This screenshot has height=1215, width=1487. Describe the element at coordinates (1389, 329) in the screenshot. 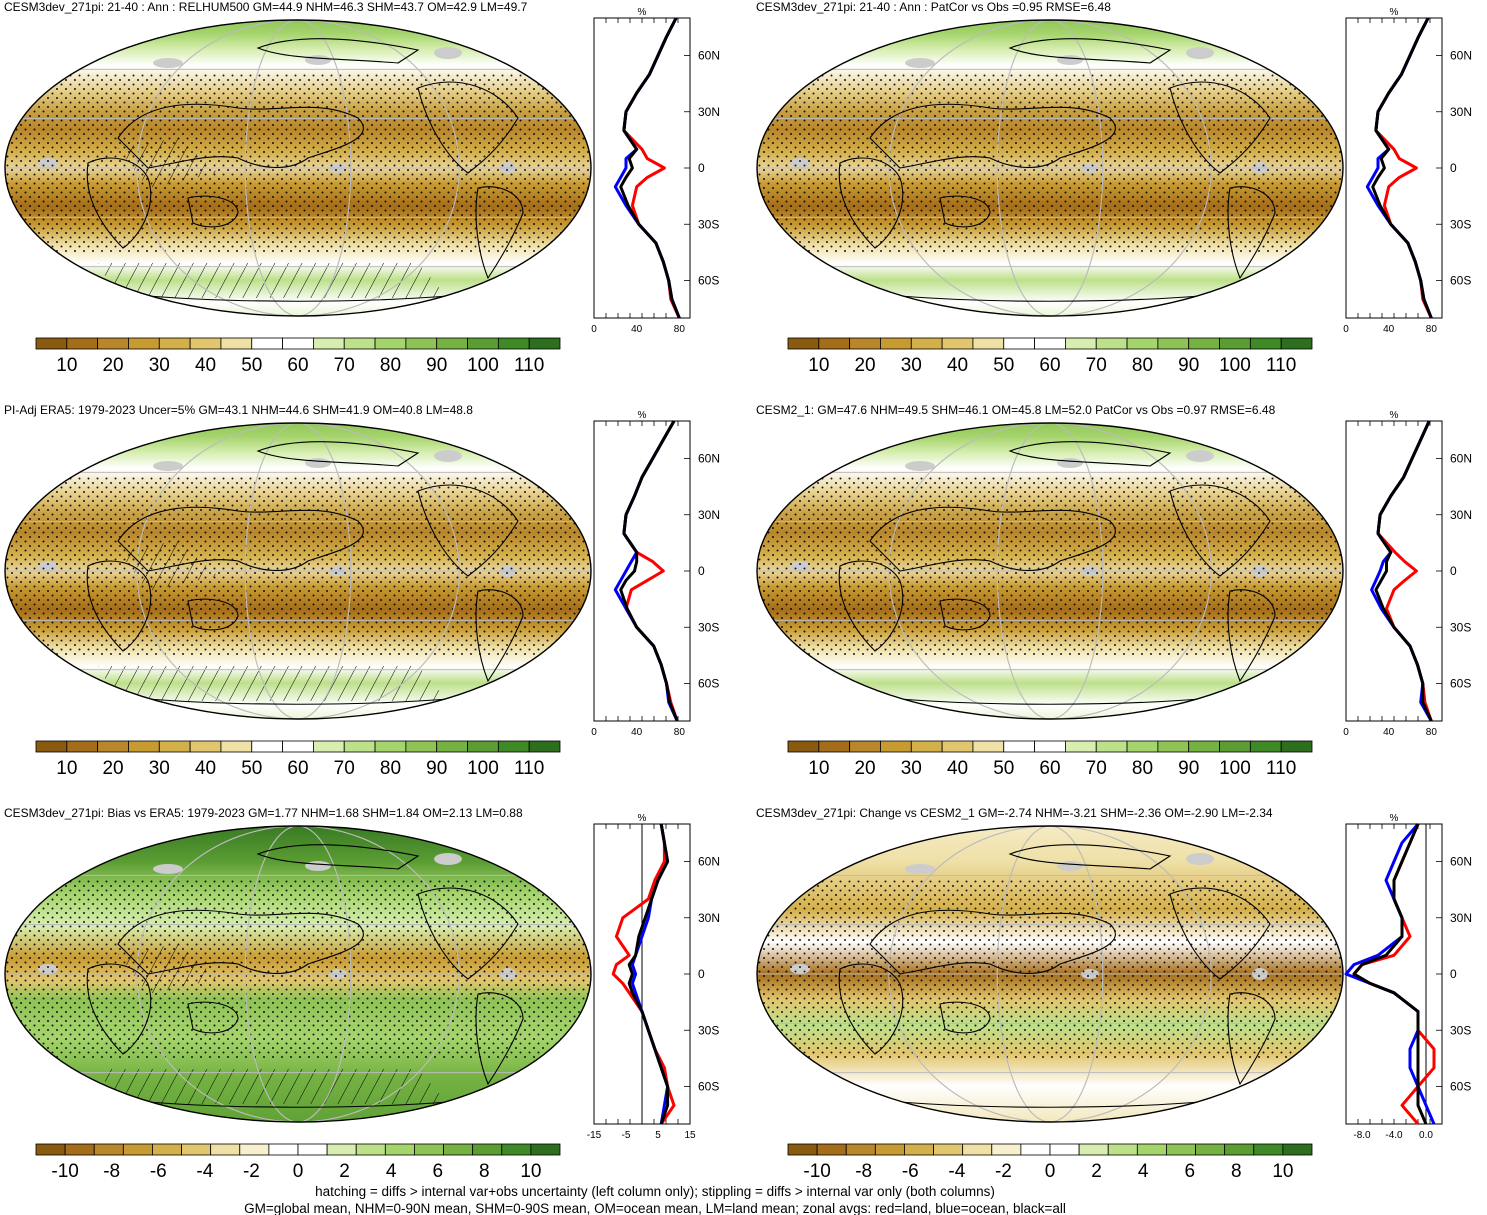

I see `zonal-xtick: 40` at that location.